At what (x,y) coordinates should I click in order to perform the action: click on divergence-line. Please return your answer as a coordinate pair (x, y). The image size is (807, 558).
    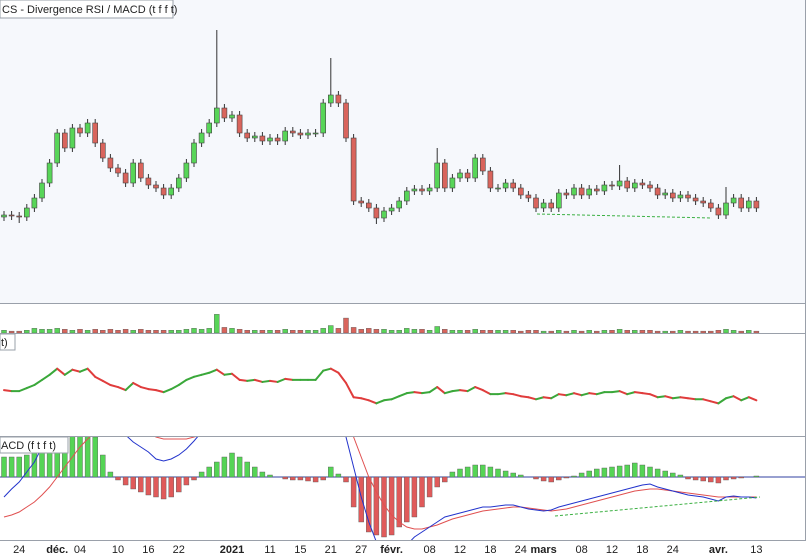
    Looking at the image, I should click on (657, 506).